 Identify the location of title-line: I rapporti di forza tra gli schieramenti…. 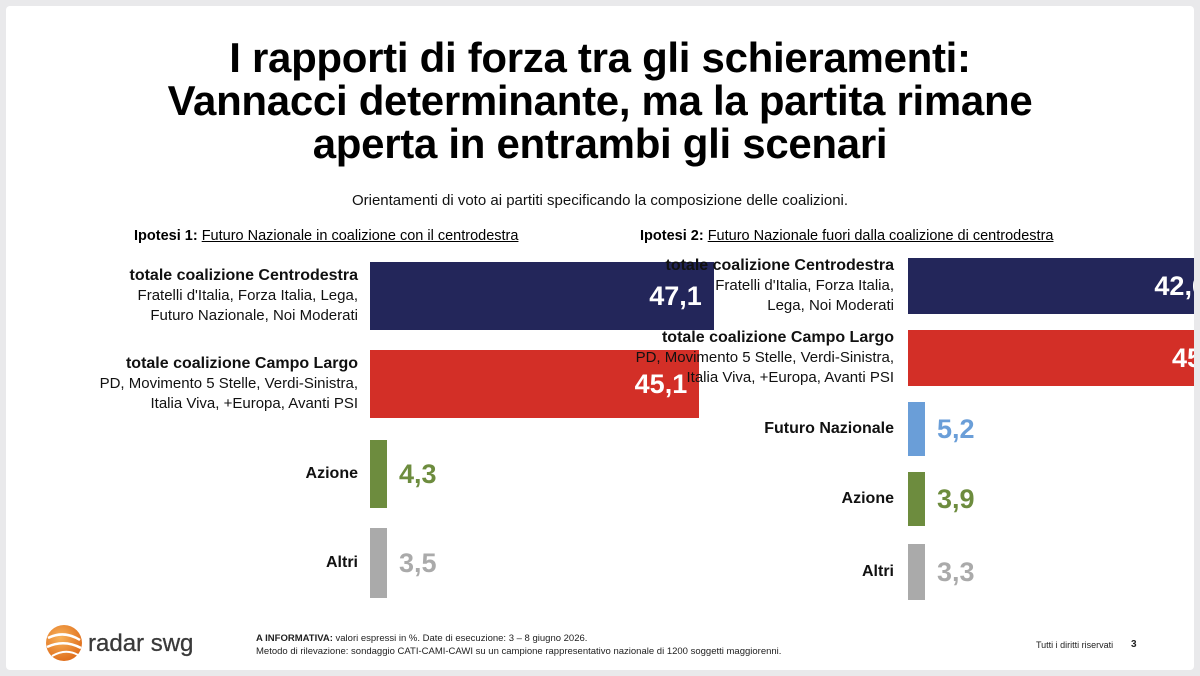
(600, 57).